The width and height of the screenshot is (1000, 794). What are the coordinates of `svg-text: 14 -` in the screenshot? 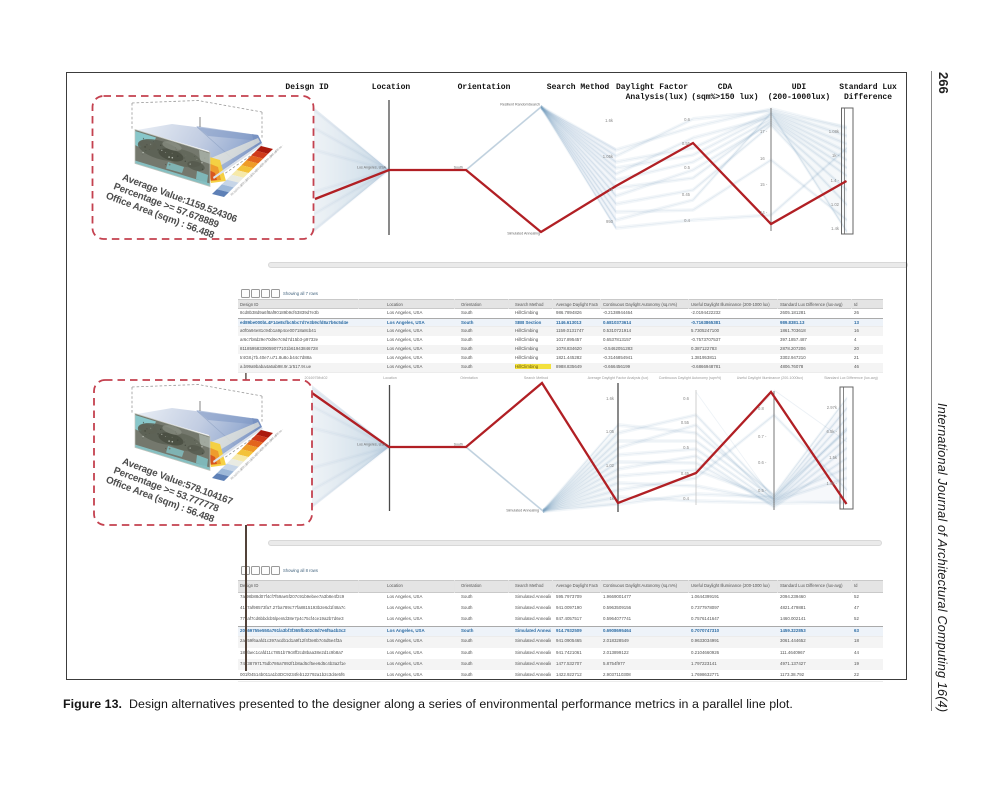 It's located at (764, 212).